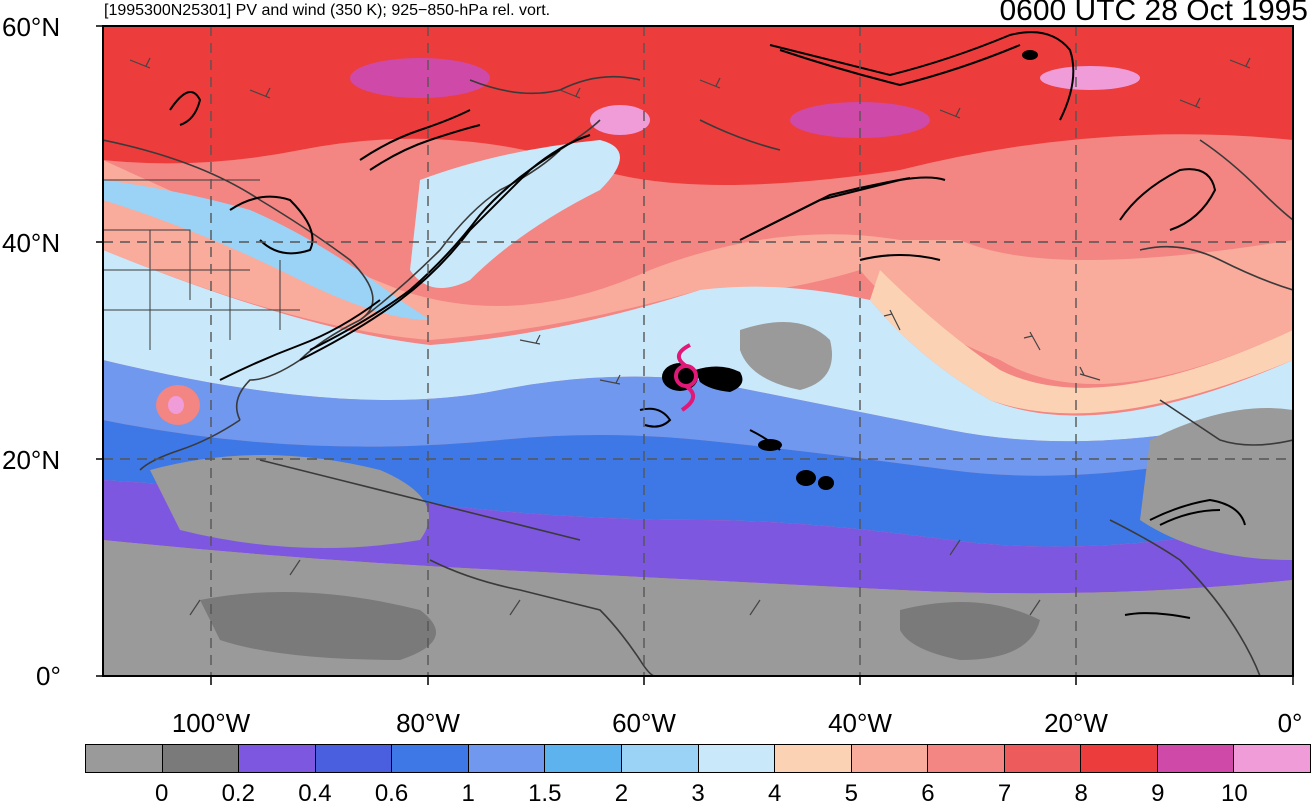  I want to click on lon-label-0: 0°, so click(1290, 723).